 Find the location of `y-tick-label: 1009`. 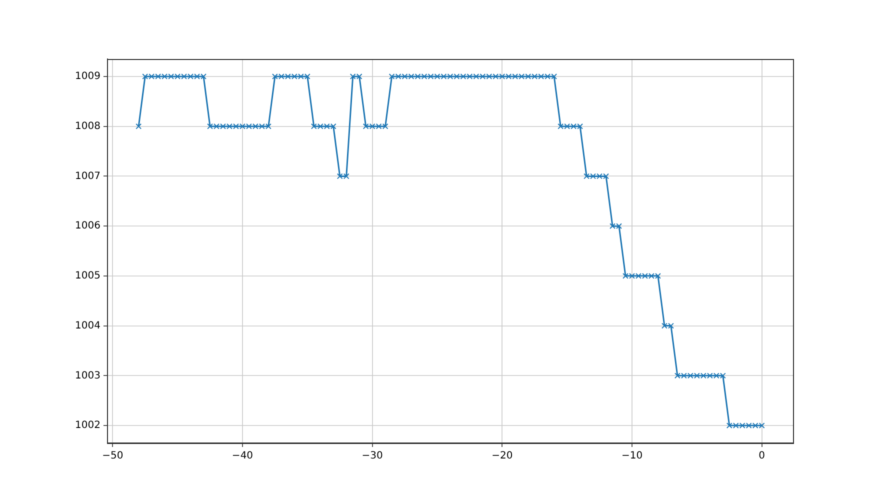

y-tick-label: 1009 is located at coordinates (87, 76).